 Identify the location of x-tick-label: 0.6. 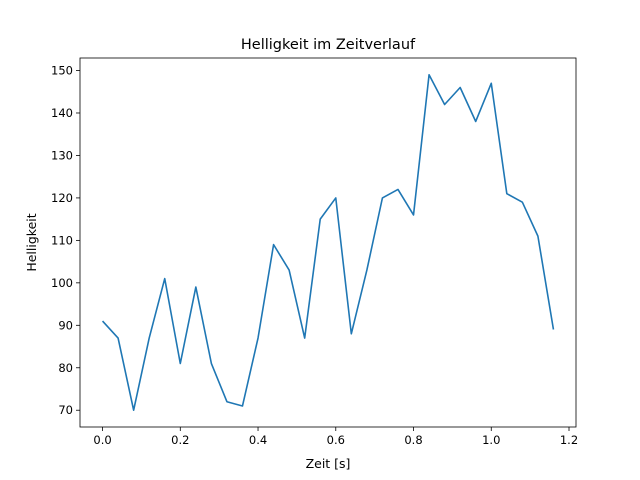
(336, 440).